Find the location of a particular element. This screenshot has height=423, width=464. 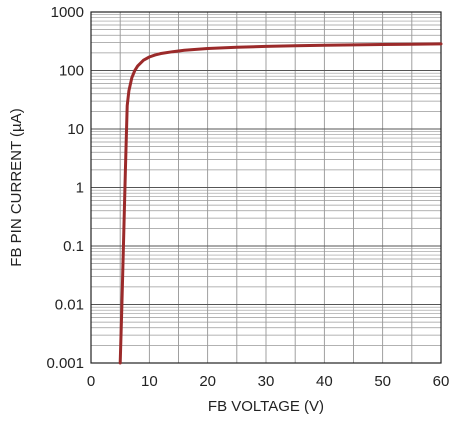

y-tick-label: 0.01 is located at coordinates (69, 305).